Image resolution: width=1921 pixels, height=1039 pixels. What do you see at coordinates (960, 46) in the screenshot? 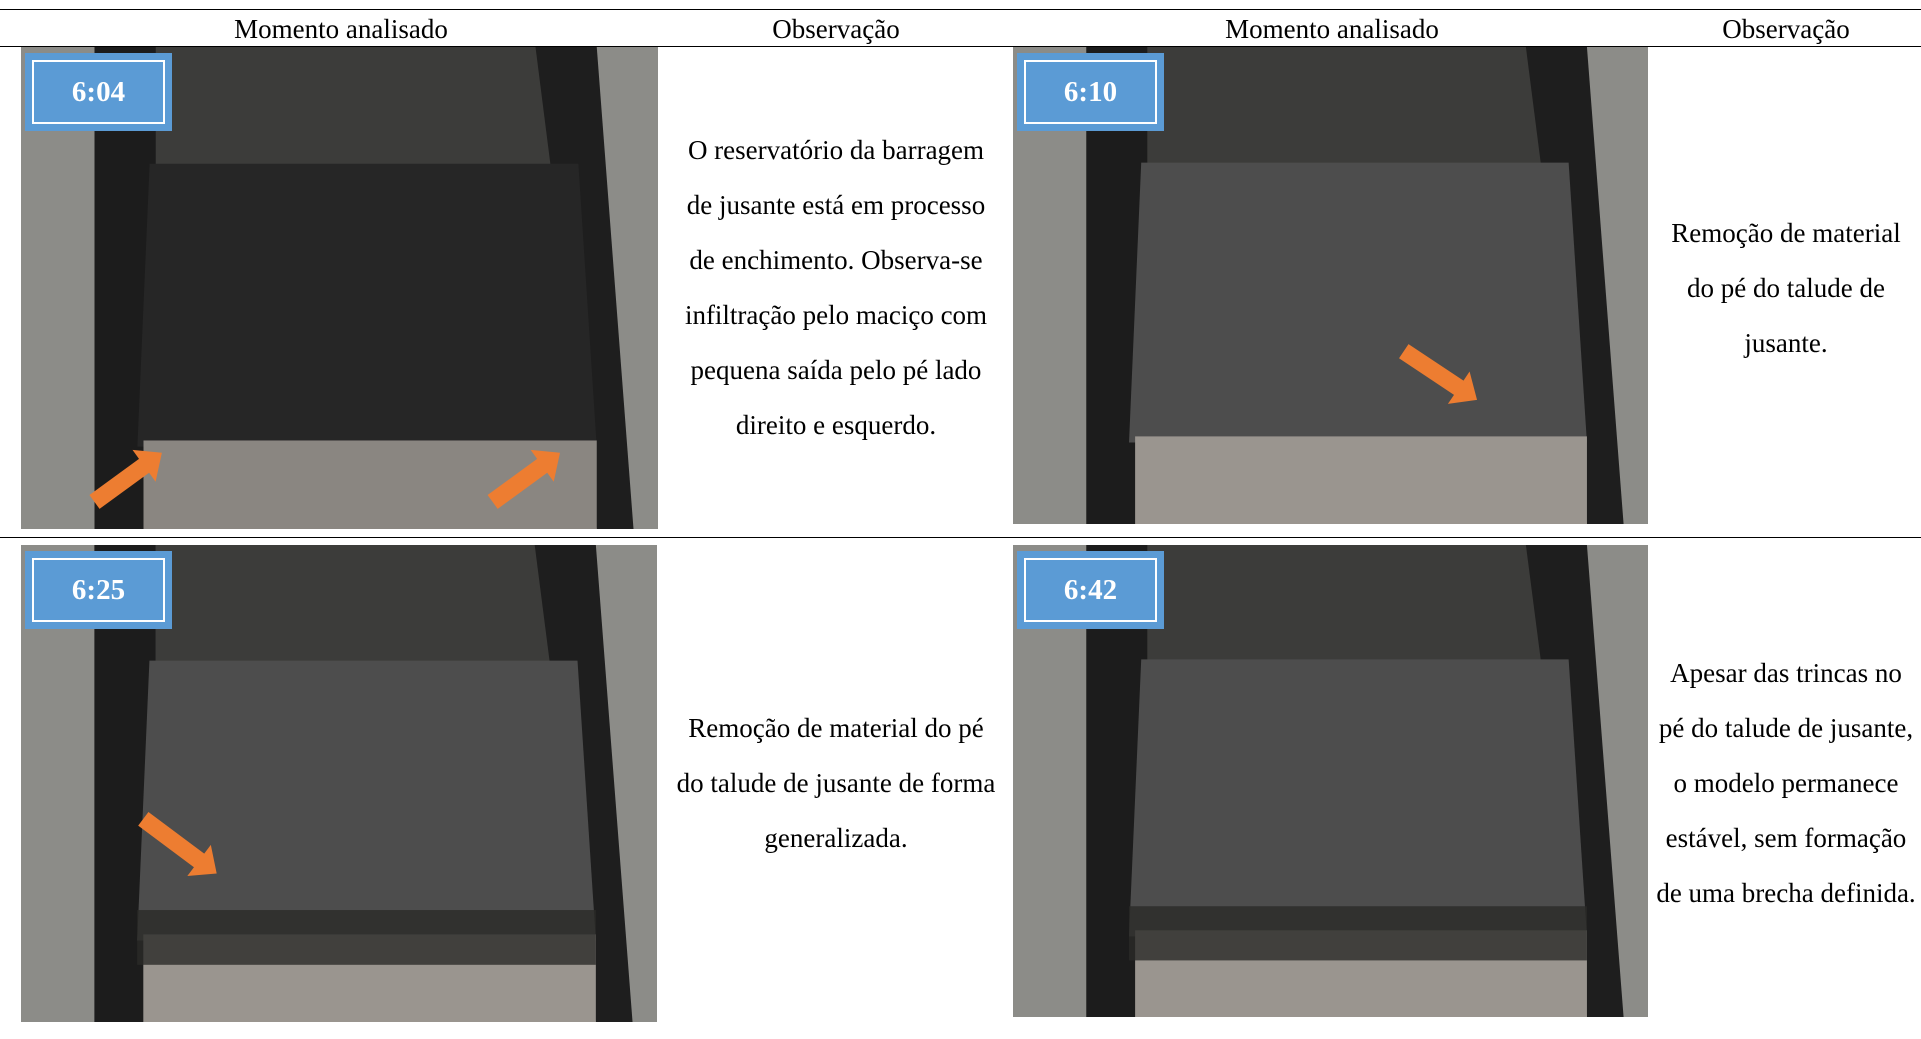
I see `header-rule` at bounding box center [960, 46].